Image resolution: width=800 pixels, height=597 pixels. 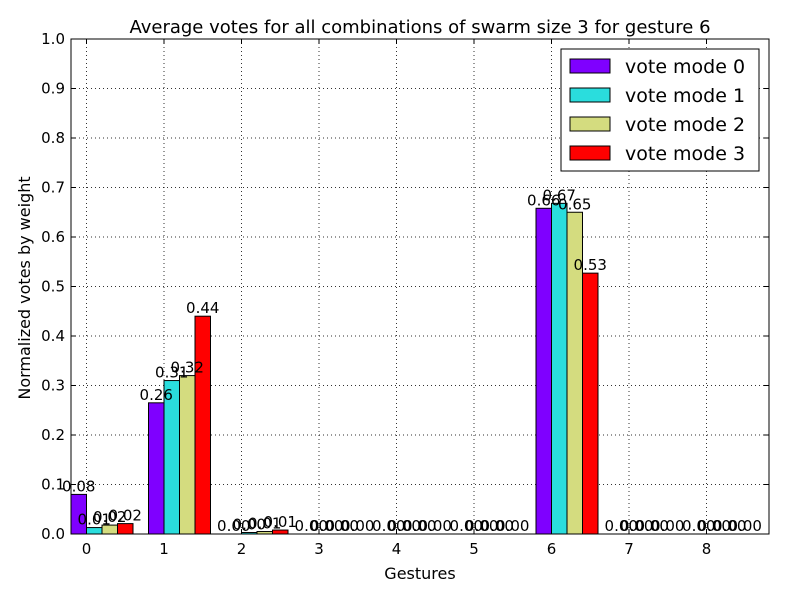 I want to click on x-tick-label: 3, so click(x=319, y=549).